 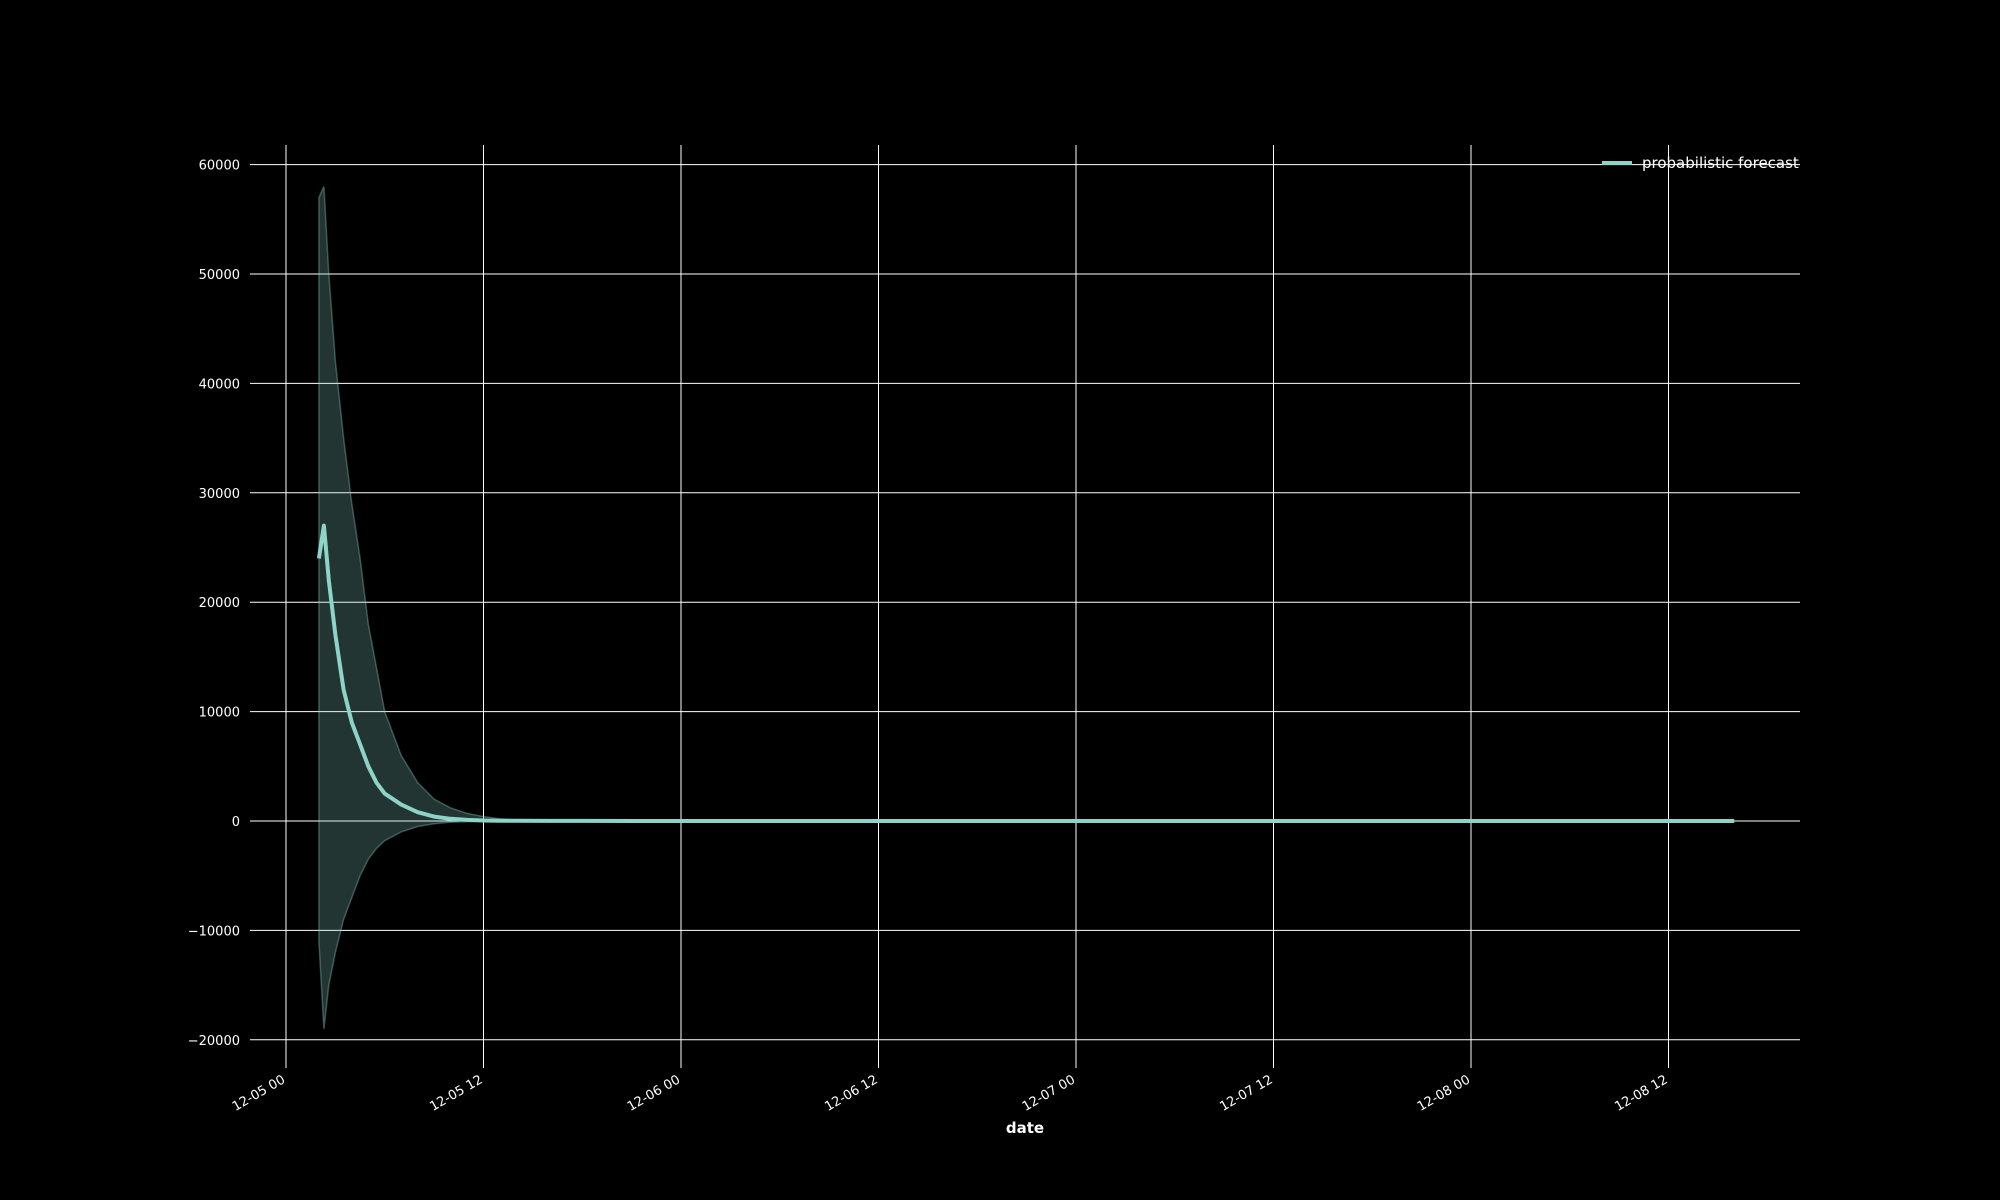 What do you see at coordinates (214, 1041) in the screenshot?
I see `y-tick-label: −20000` at bounding box center [214, 1041].